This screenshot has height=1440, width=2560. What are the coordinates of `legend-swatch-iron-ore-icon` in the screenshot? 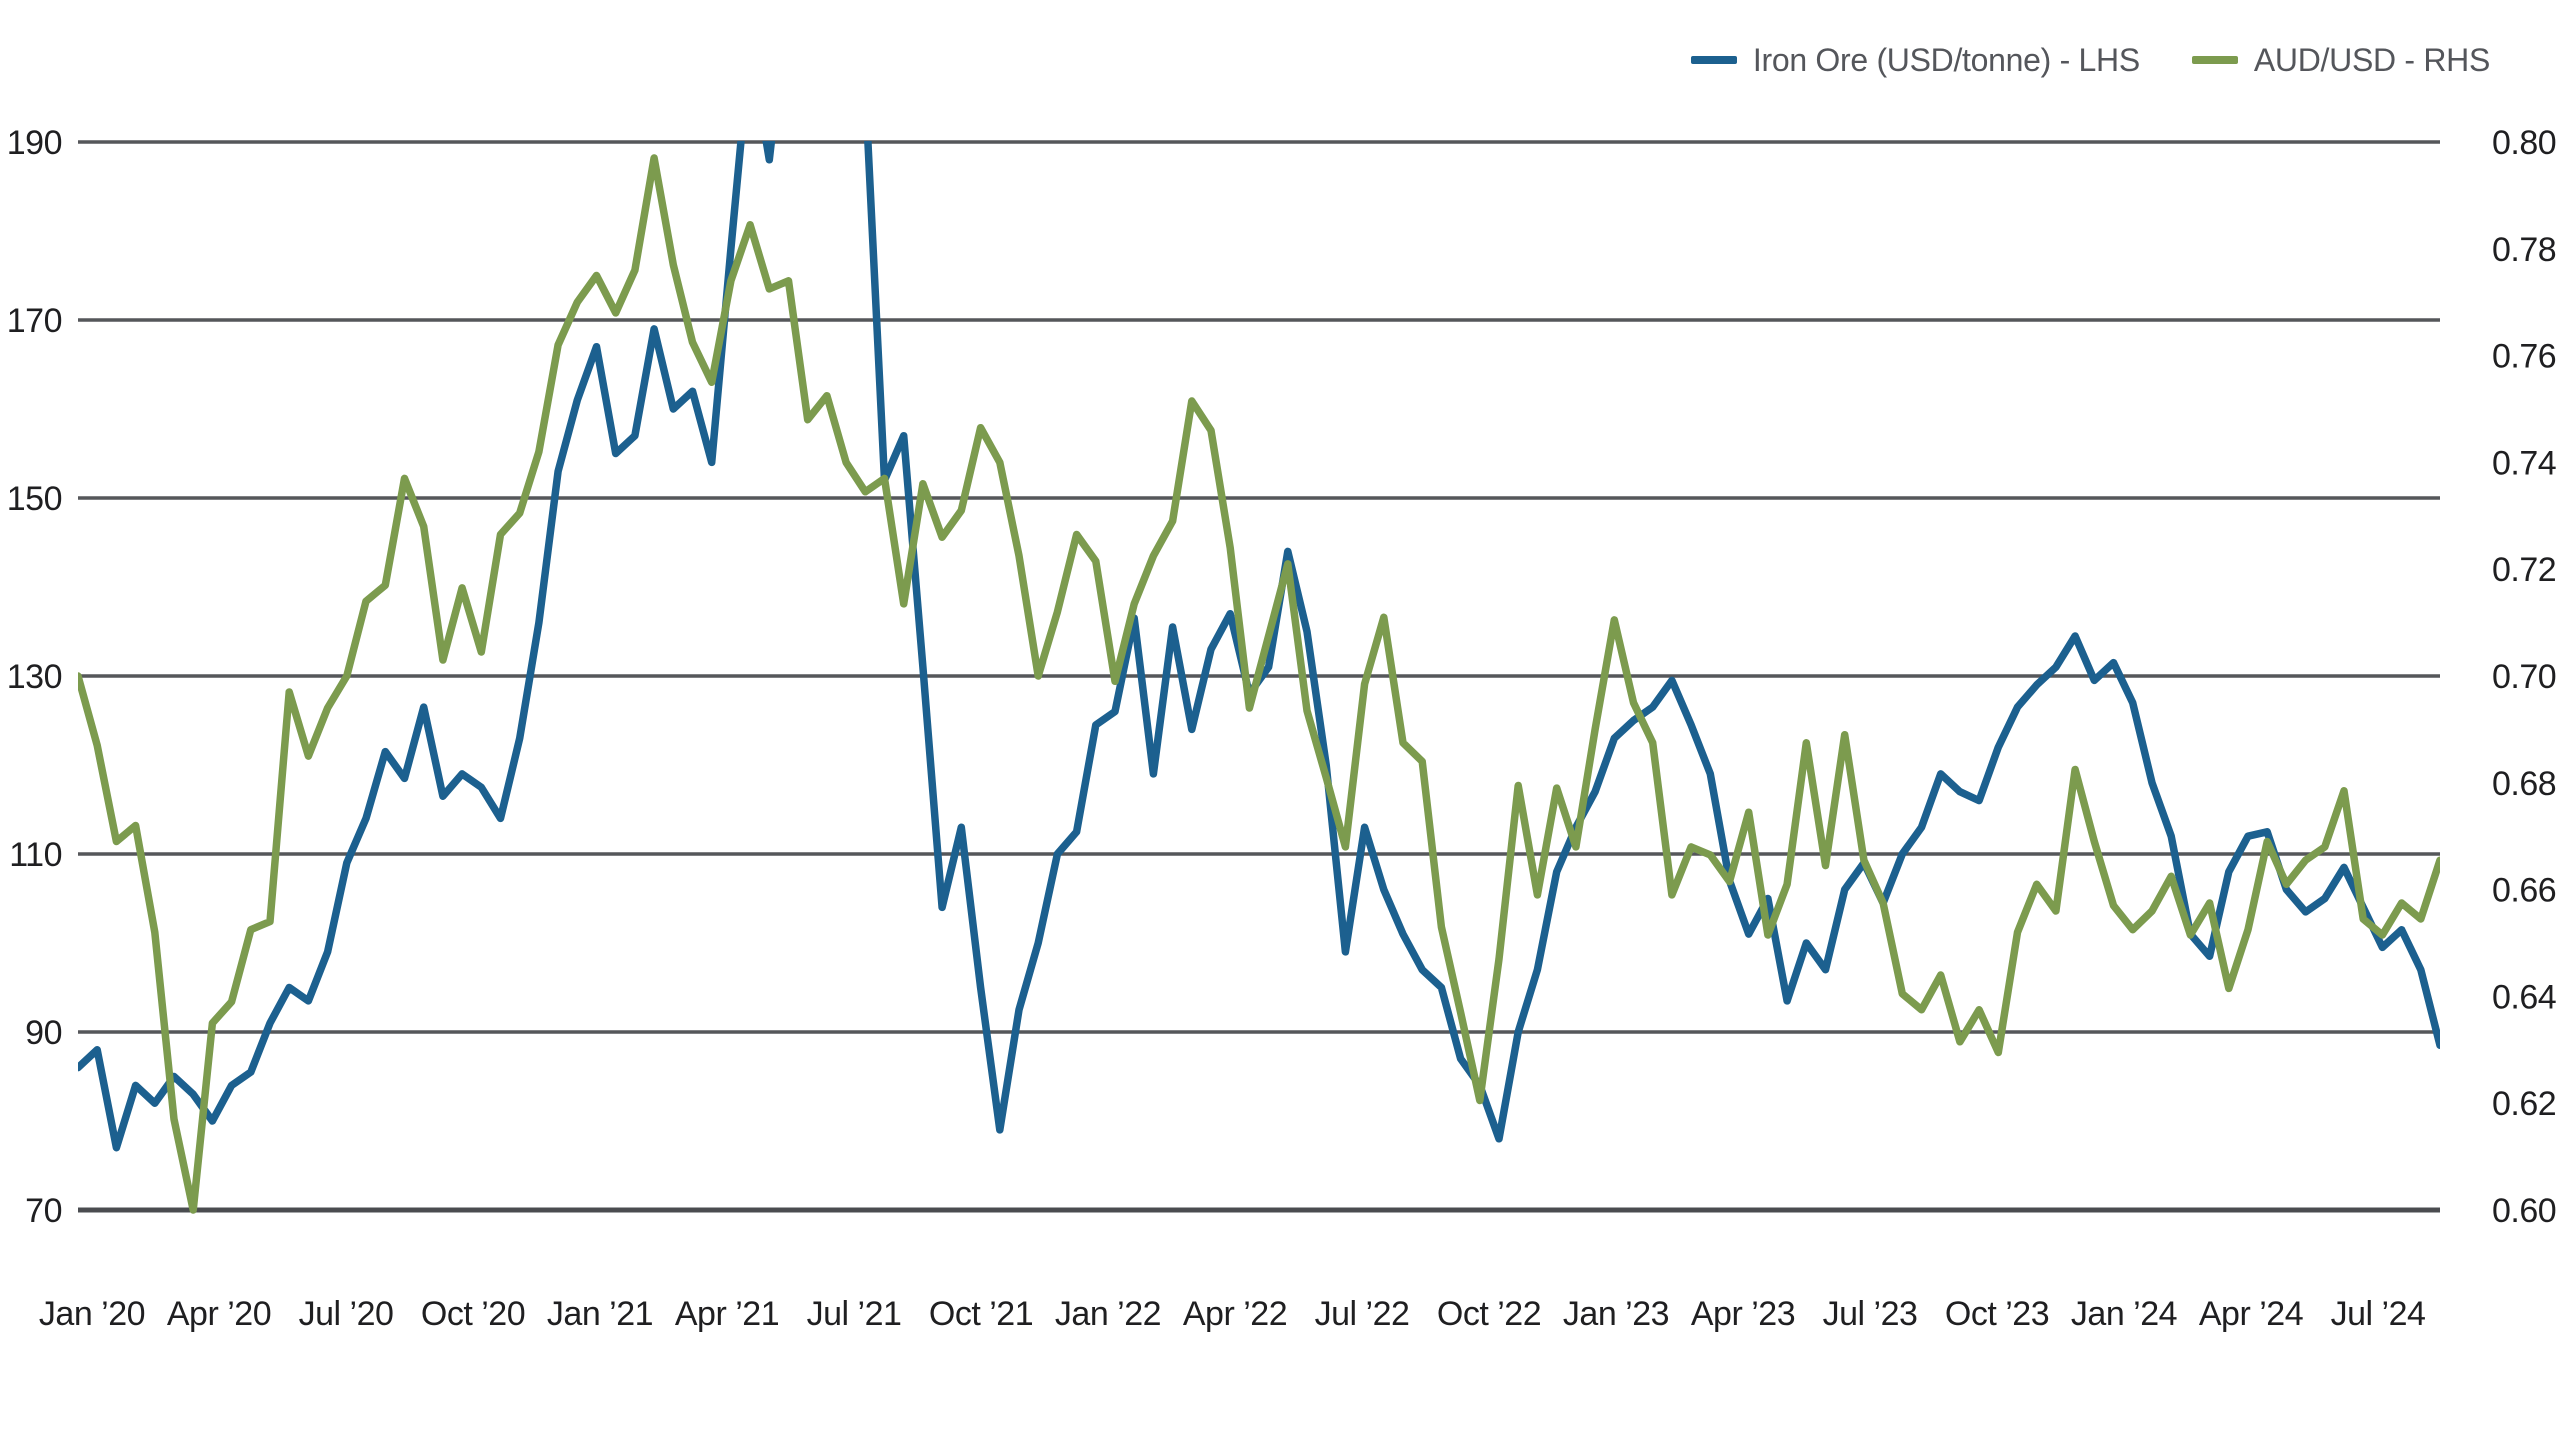 It's located at (1713, 60).